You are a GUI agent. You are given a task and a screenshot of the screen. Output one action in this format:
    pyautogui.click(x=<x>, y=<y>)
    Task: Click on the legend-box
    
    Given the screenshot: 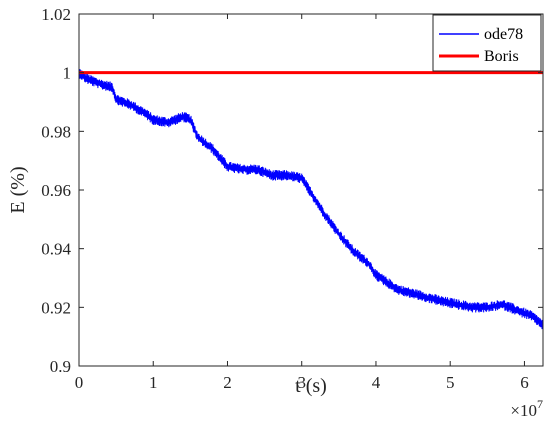 What is the action you would take?
    pyautogui.click(x=487, y=43)
    